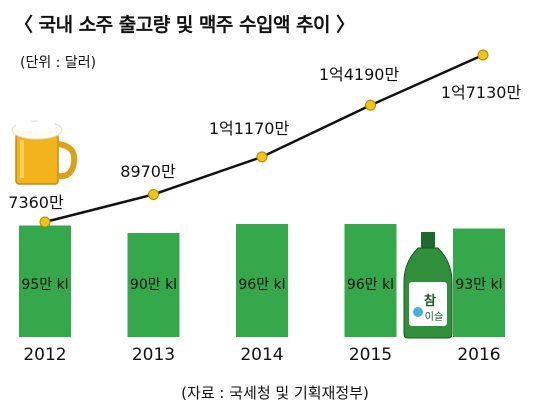 Image resolution: width=550 pixels, height=416 pixels. I want to click on line-marker-2013, so click(153, 194).